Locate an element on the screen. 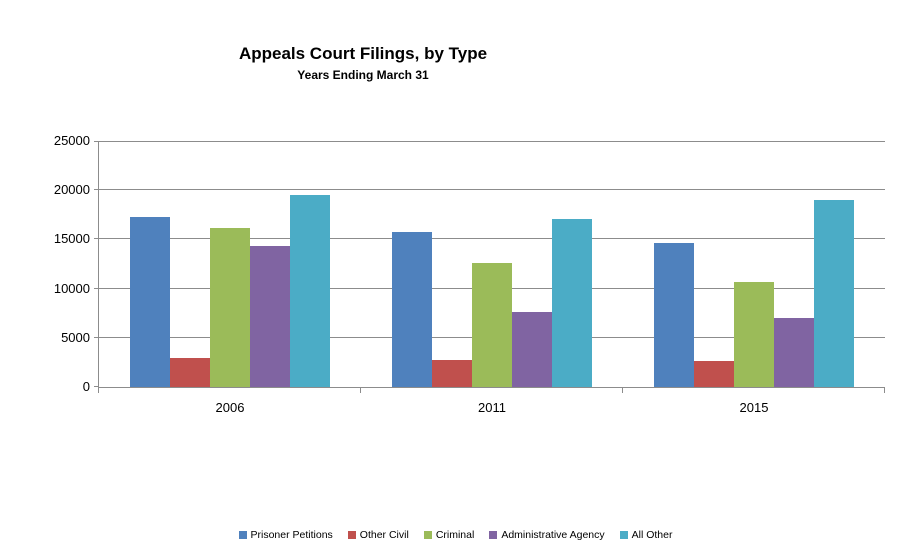  bar-2015-other-civil is located at coordinates (714, 373).